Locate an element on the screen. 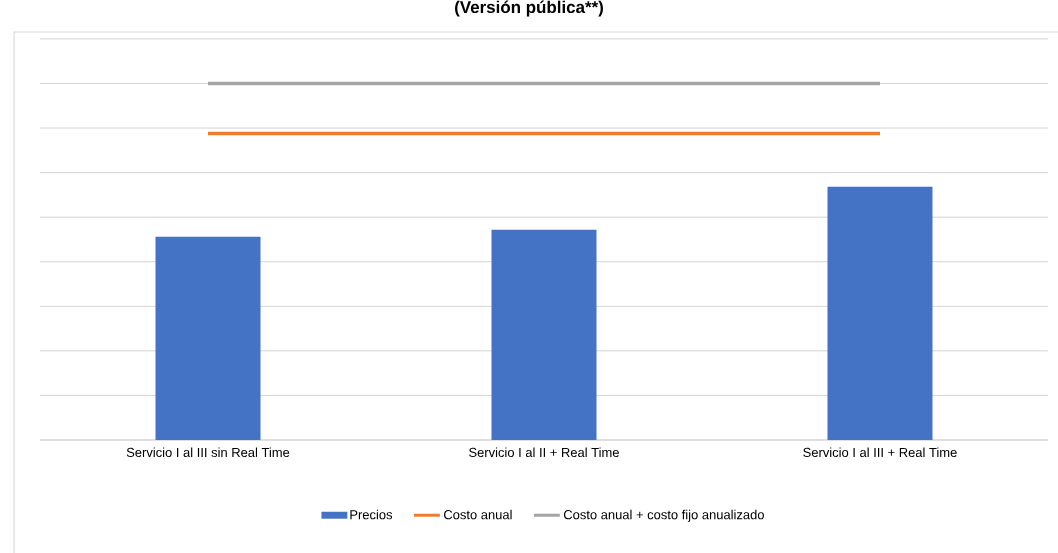 Image resolution: width=1058 pixels, height=553 pixels. legend-label: Costo anual + costo fijo anualizado is located at coordinates (663, 515).